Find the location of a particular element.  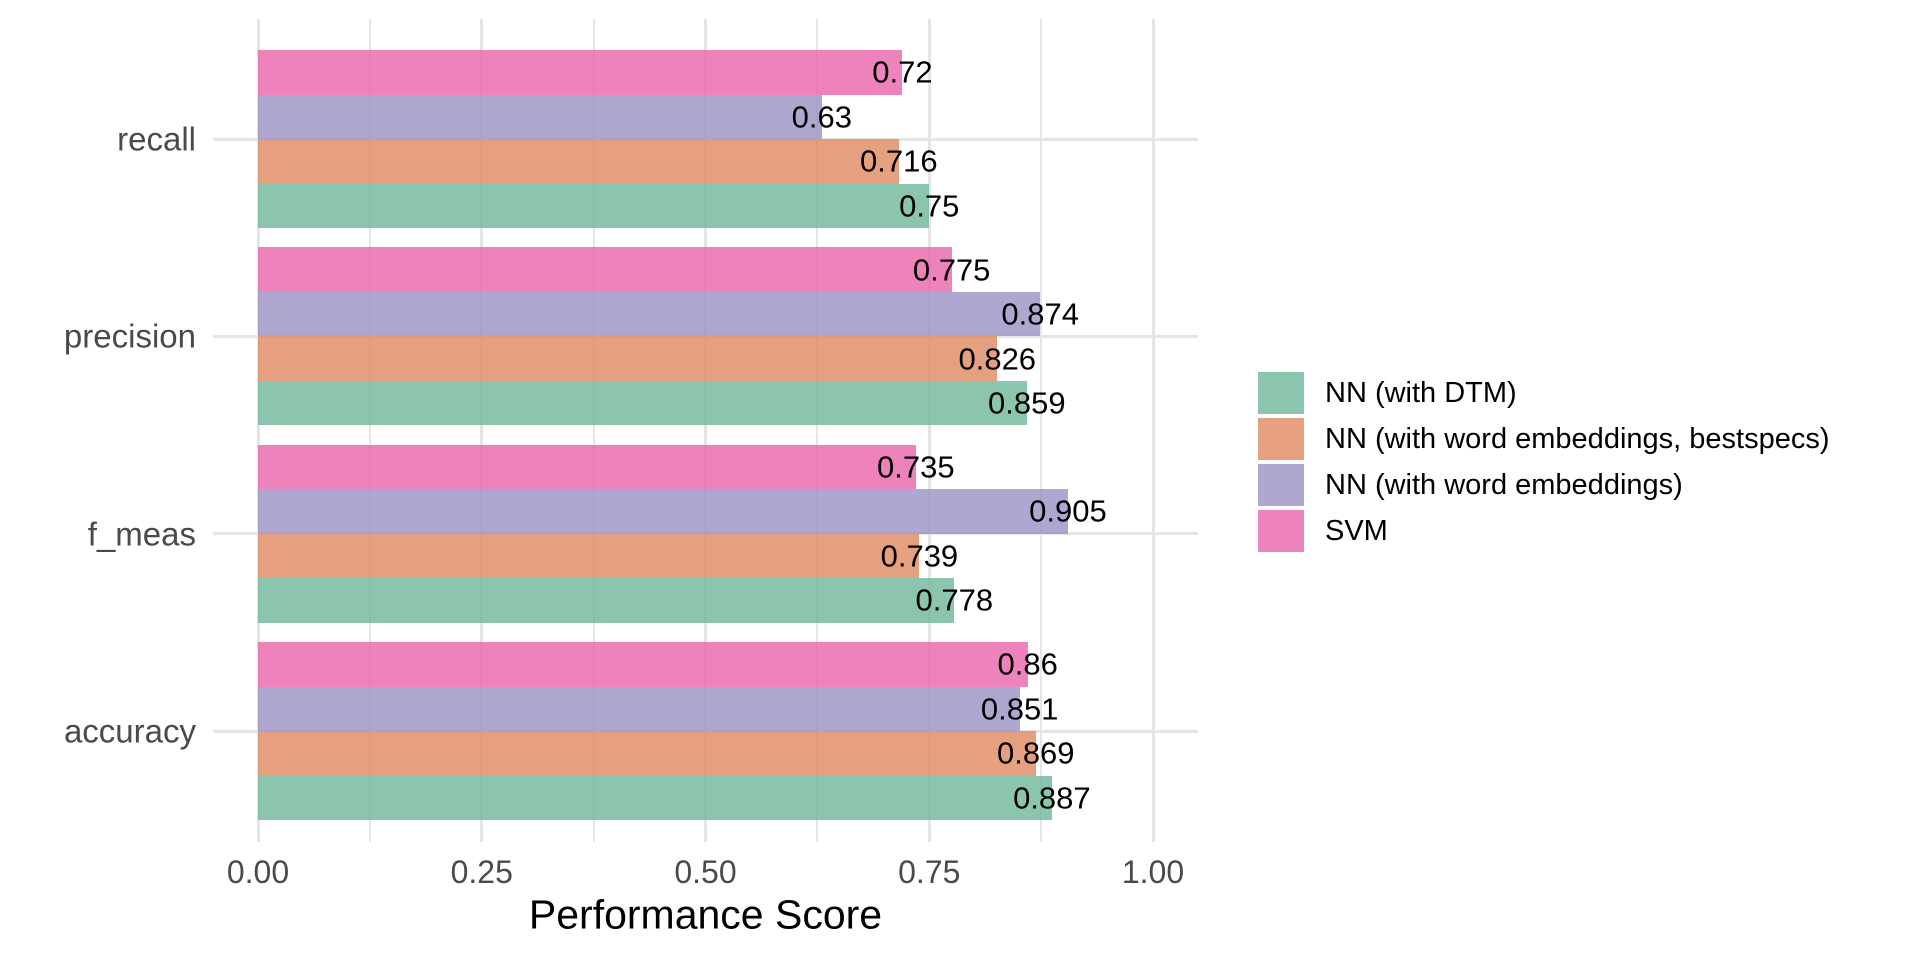

bar-value-label: 0.869 is located at coordinates (1035, 753).